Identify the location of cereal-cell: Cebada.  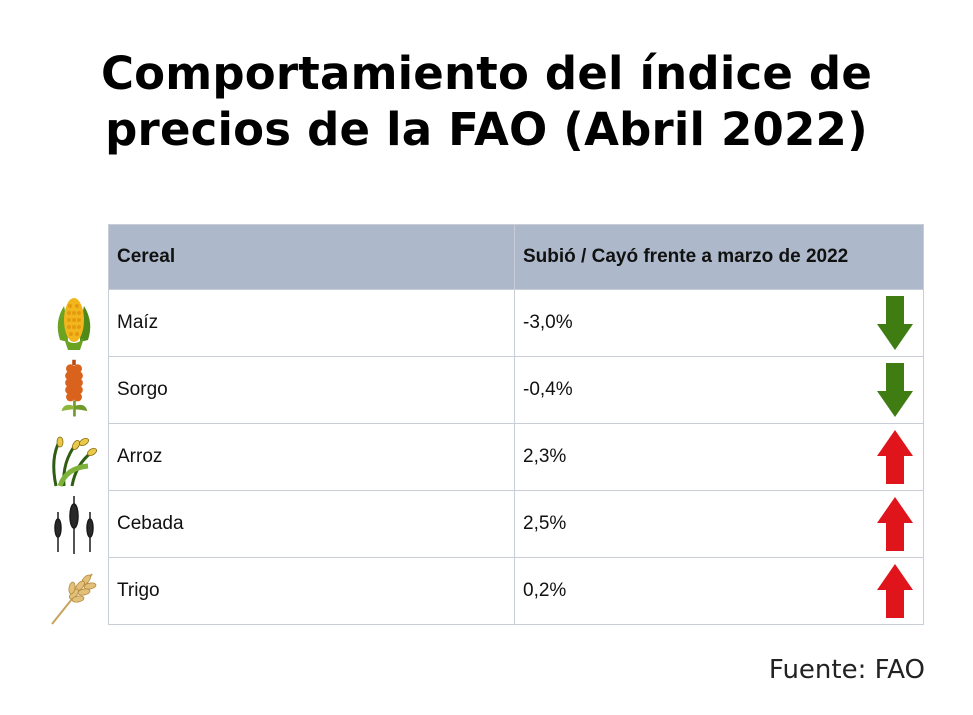
(311, 524).